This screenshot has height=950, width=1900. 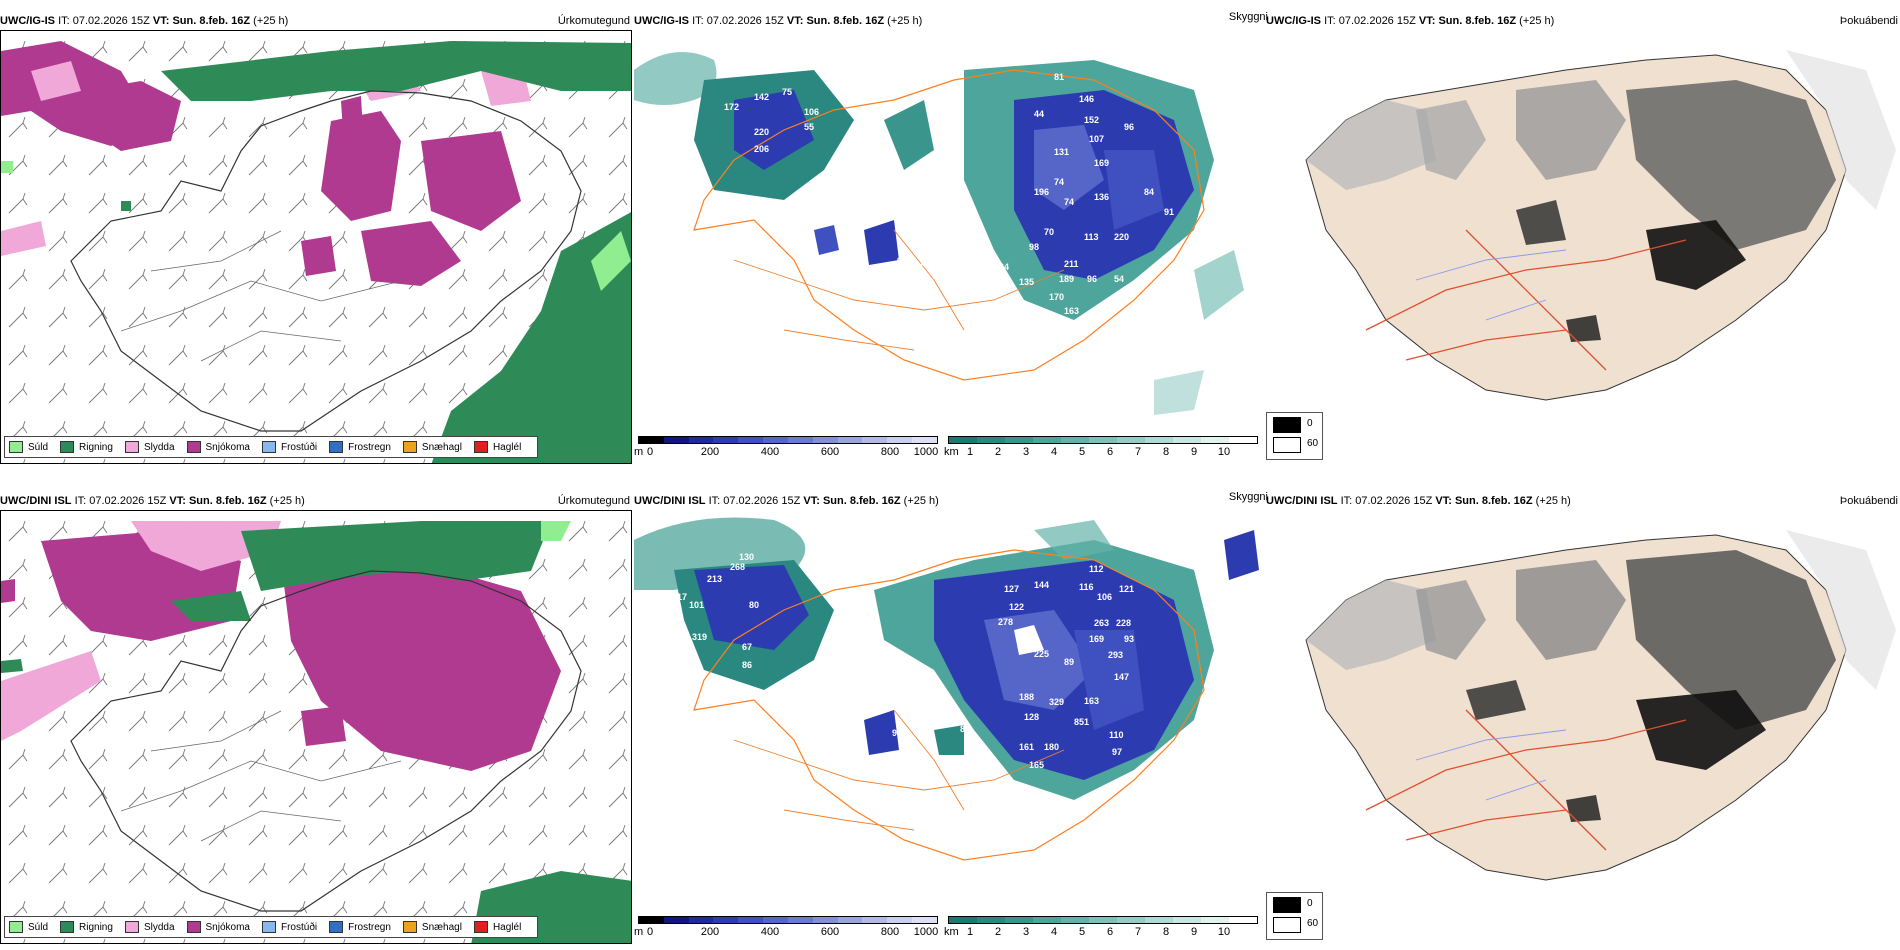 What do you see at coordinates (1194, 932) in the screenshot?
I see `visibility-tick: 9` at bounding box center [1194, 932].